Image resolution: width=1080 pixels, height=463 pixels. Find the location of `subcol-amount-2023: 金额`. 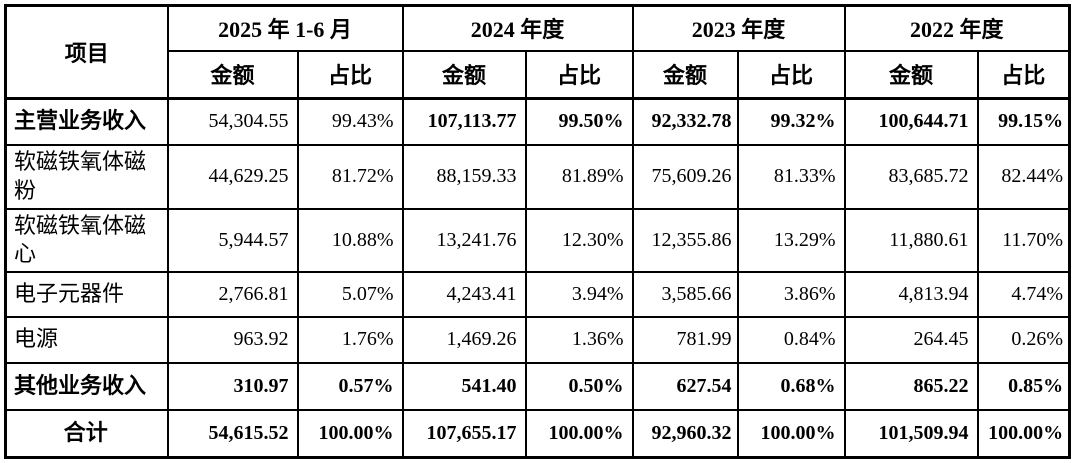

subcol-amount-2023: 金额 is located at coordinates (685, 74).